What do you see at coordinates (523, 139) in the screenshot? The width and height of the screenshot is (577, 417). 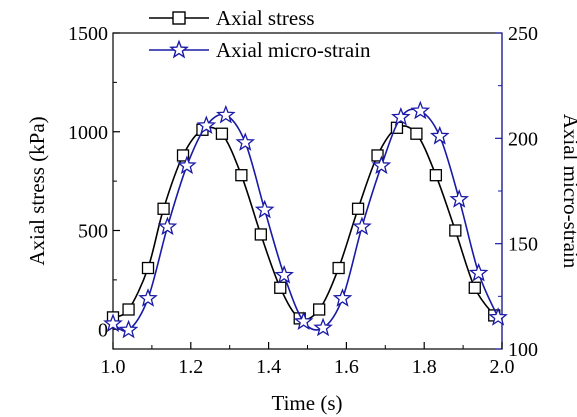 I see `y-right-tick-label-2: 200` at bounding box center [523, 139].